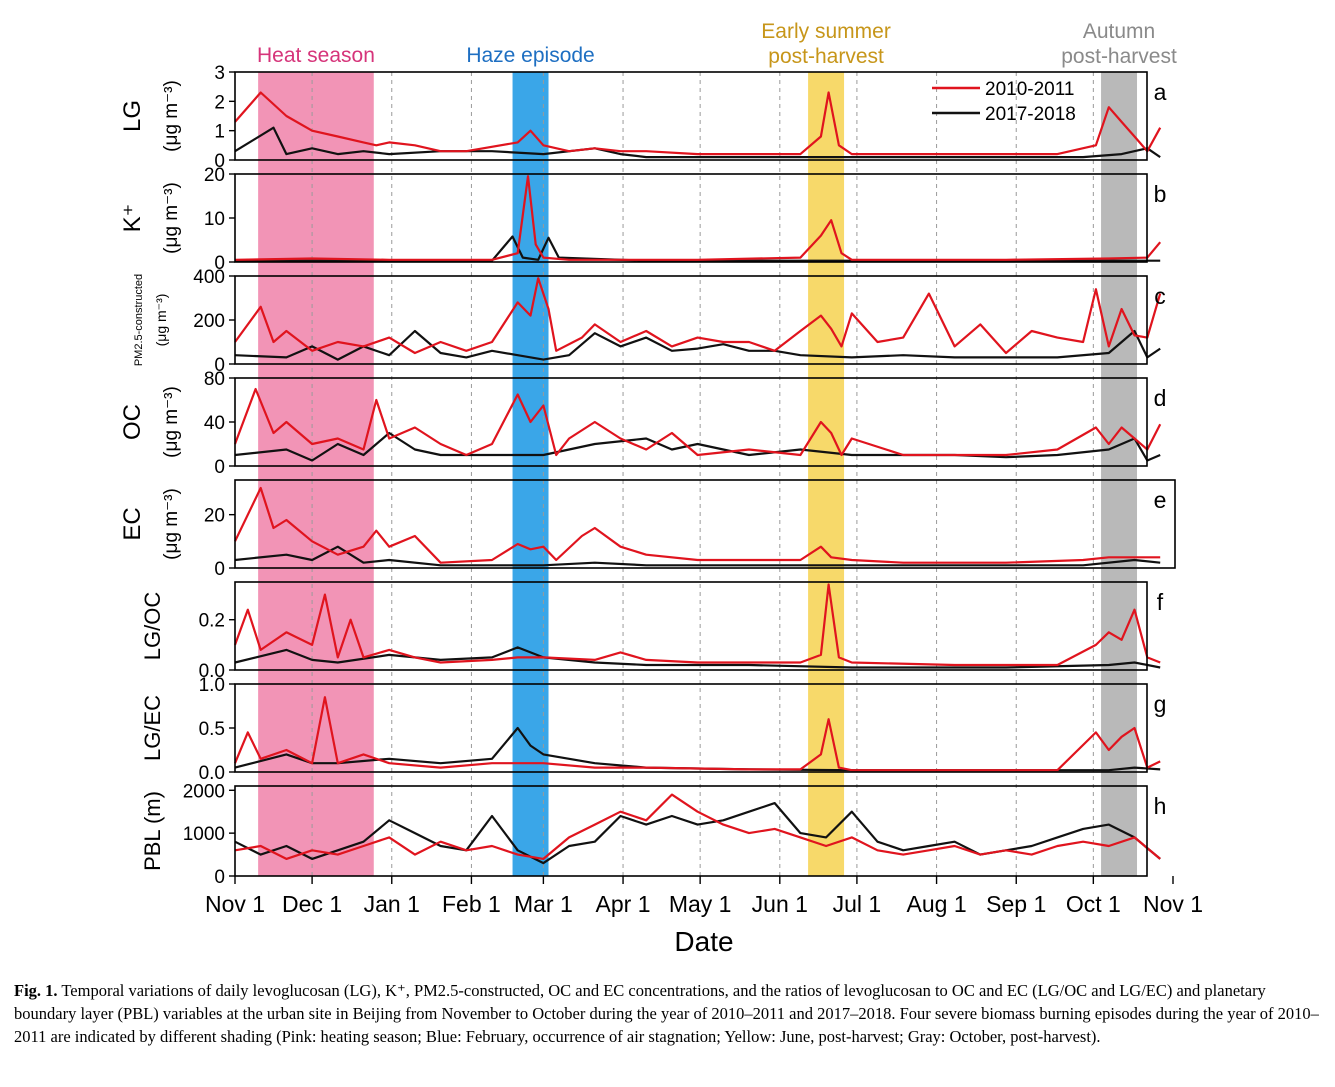 The width and height of the screenshot is (1335, 1087). I want to click on series-line-2010-2011-h, so click(697, 826).